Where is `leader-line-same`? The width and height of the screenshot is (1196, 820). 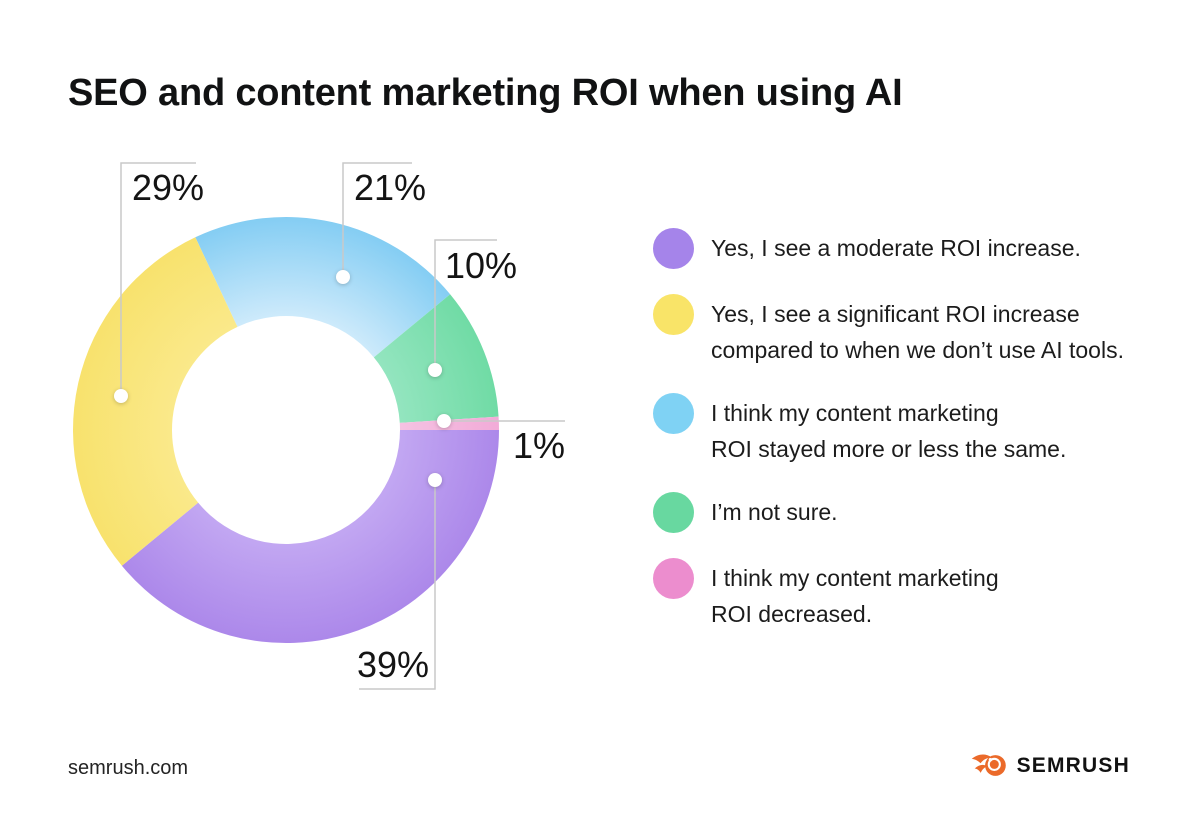
leader-line-same is located at coordinates (377, 219).